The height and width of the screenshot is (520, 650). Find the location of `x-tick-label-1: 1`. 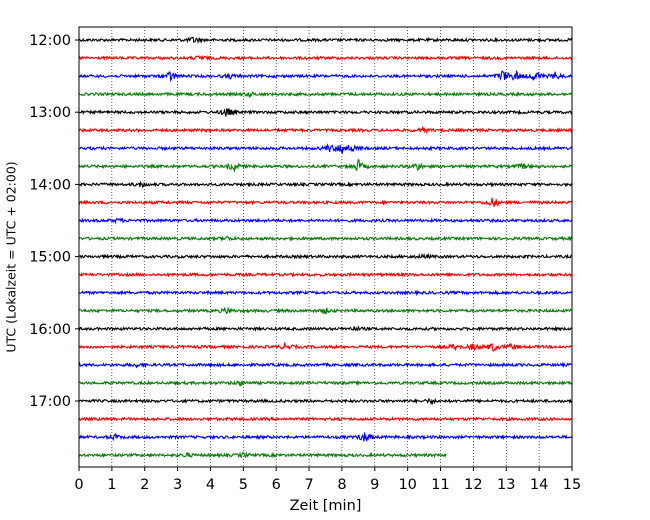

x-tick-label-1: 1 is located at coordinates (111, 485).